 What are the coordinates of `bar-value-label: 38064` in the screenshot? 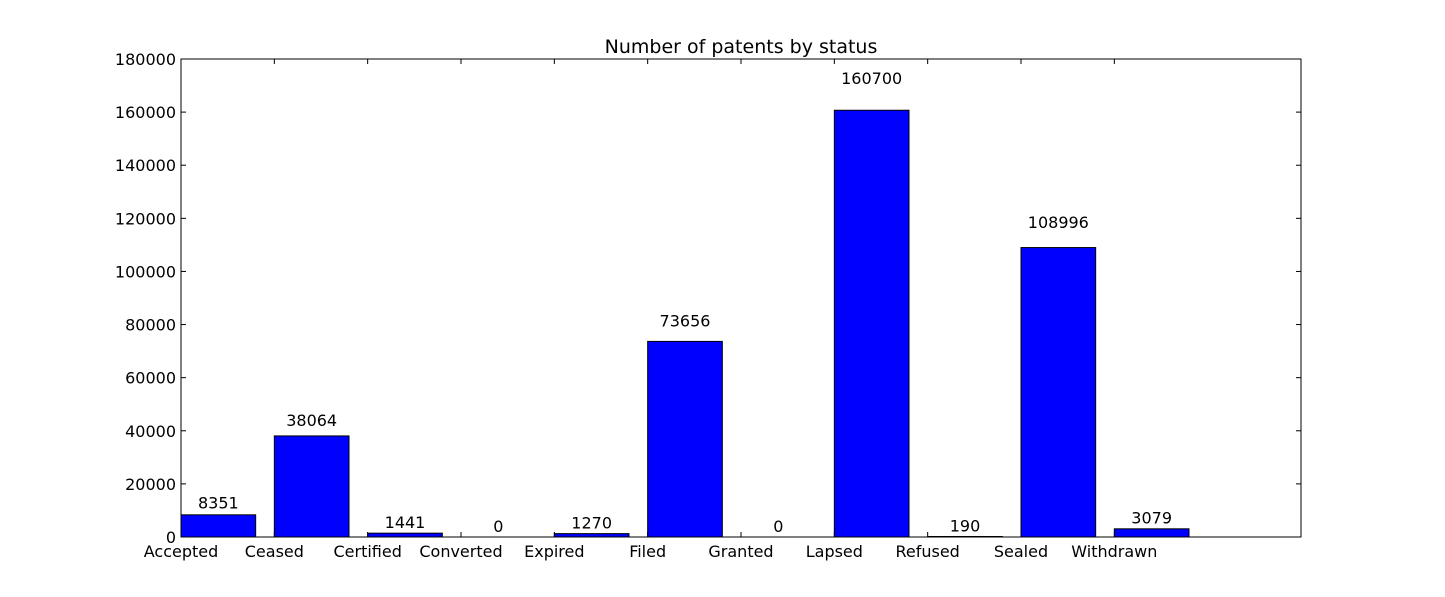 It's located at (311, 420).